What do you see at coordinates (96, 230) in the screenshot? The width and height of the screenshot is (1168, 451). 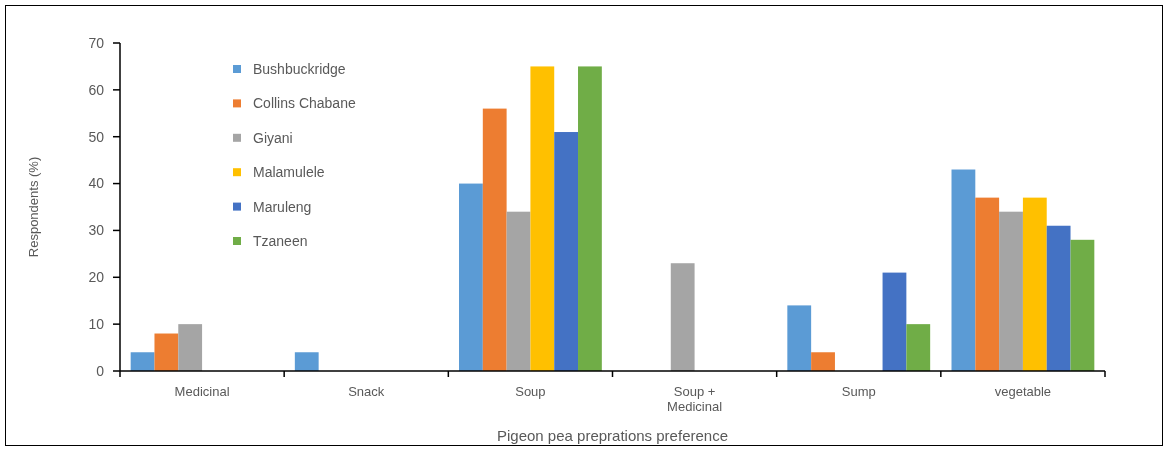 I see `y-tick-label: 30` at bounding box center [96, 230].